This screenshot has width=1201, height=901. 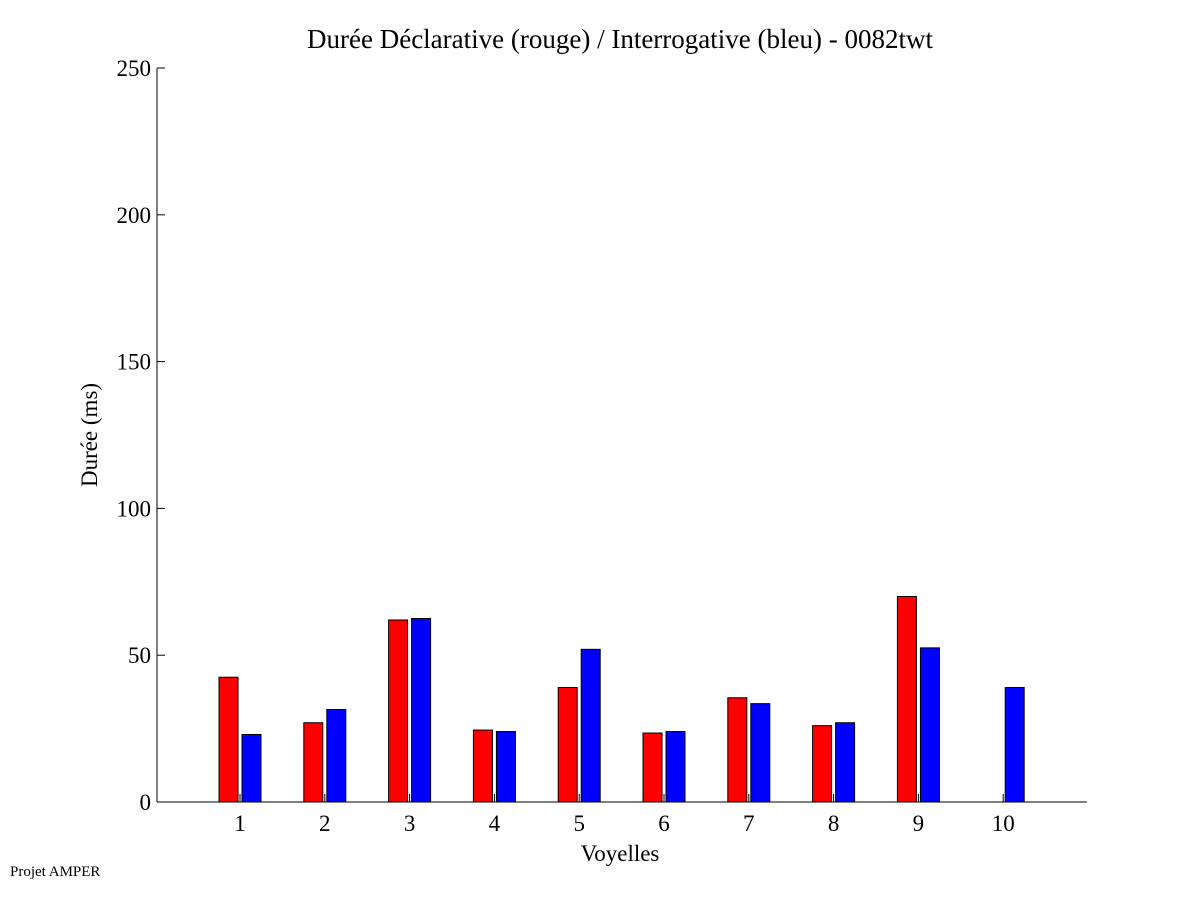 I want to click on x-tick-label: 2, so click(x=325, y=823).